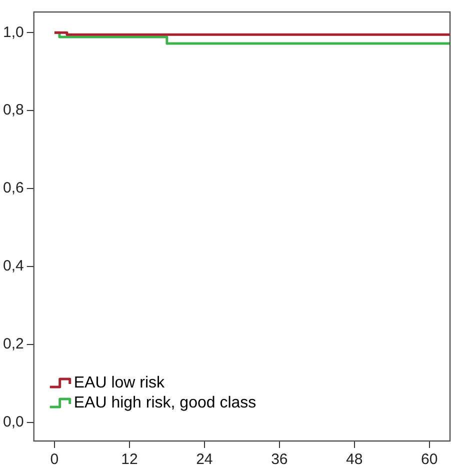 The image size is (451, 476). I want to click on x-tick-label: 36, so click(279, 459).